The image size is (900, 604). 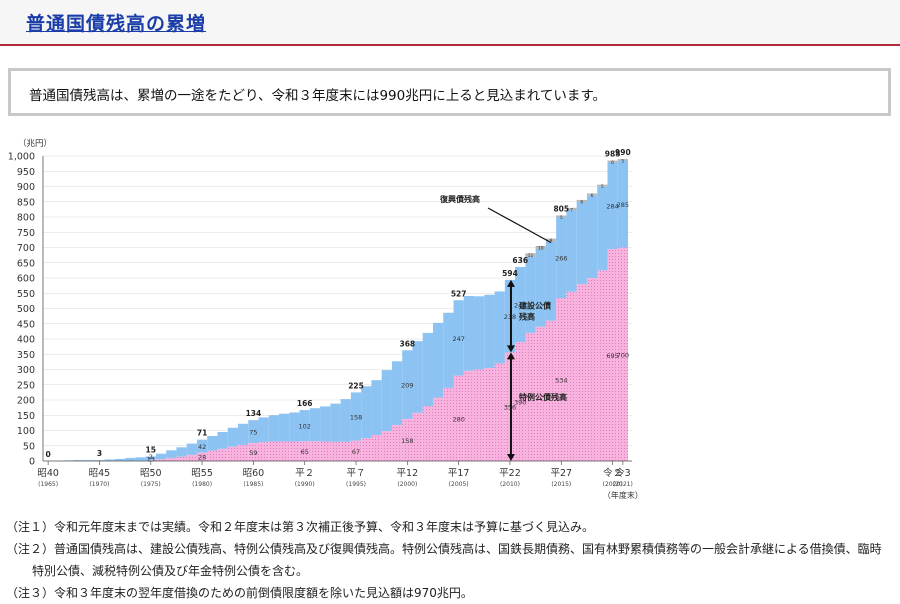 I want to click on construction-value-label: 42, so click(x=202, y=447).